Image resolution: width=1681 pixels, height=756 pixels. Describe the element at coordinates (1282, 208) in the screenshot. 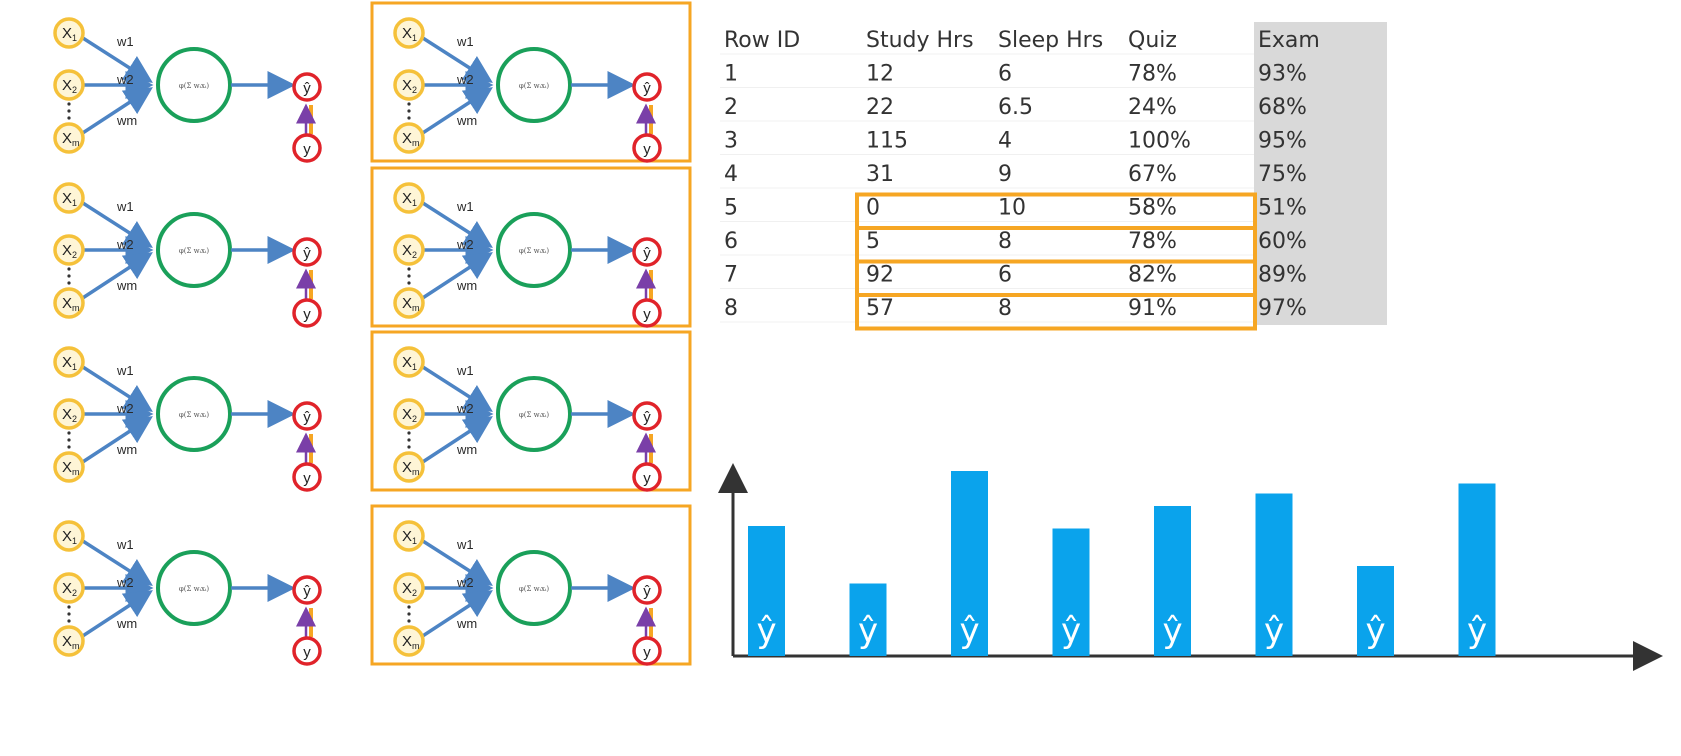

I see `table-cell: 51%` at that location.